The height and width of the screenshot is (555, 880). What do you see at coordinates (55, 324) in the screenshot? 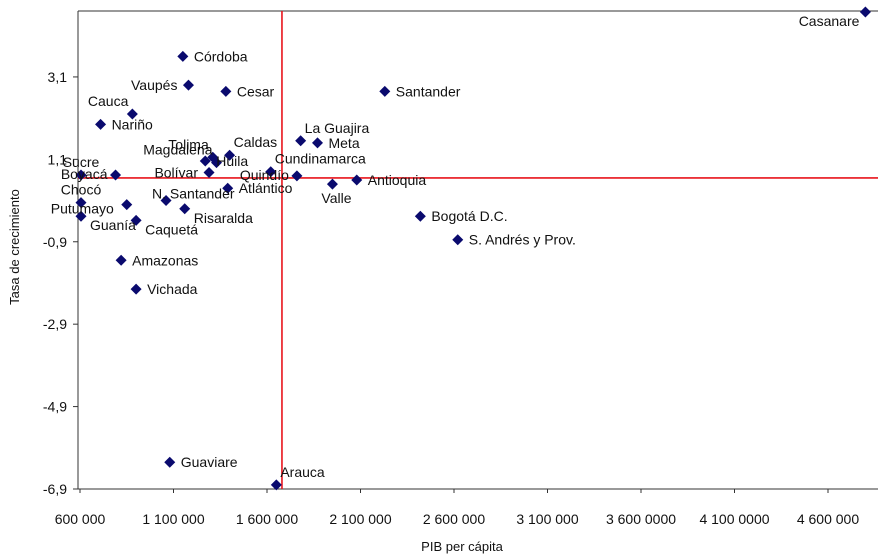
I see `y-tick-label: -2,9` at bounding box center [55, 324].